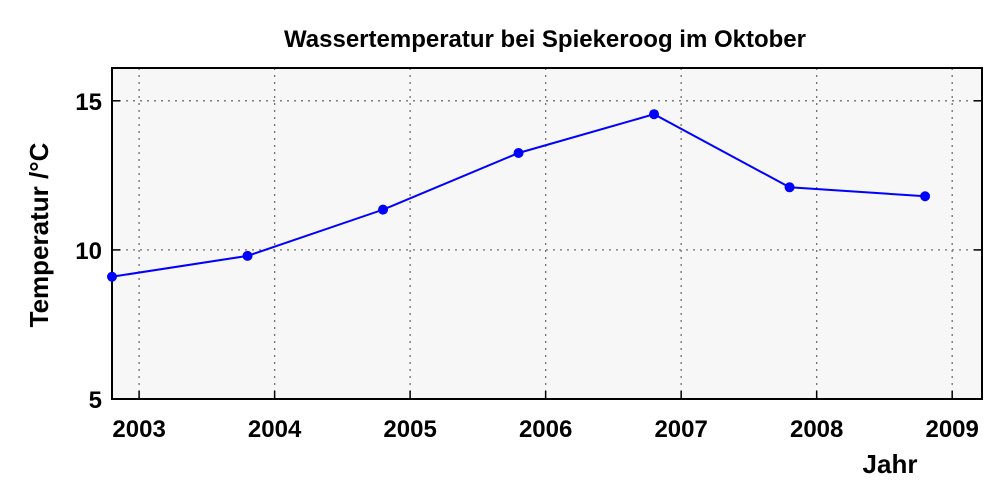 The height and width of the screenshot is (500, 1000). What do you see at coordinates (95, 400) in the screenshot?
I see `y-tick-label: 5` at bounding box center [95, 400].